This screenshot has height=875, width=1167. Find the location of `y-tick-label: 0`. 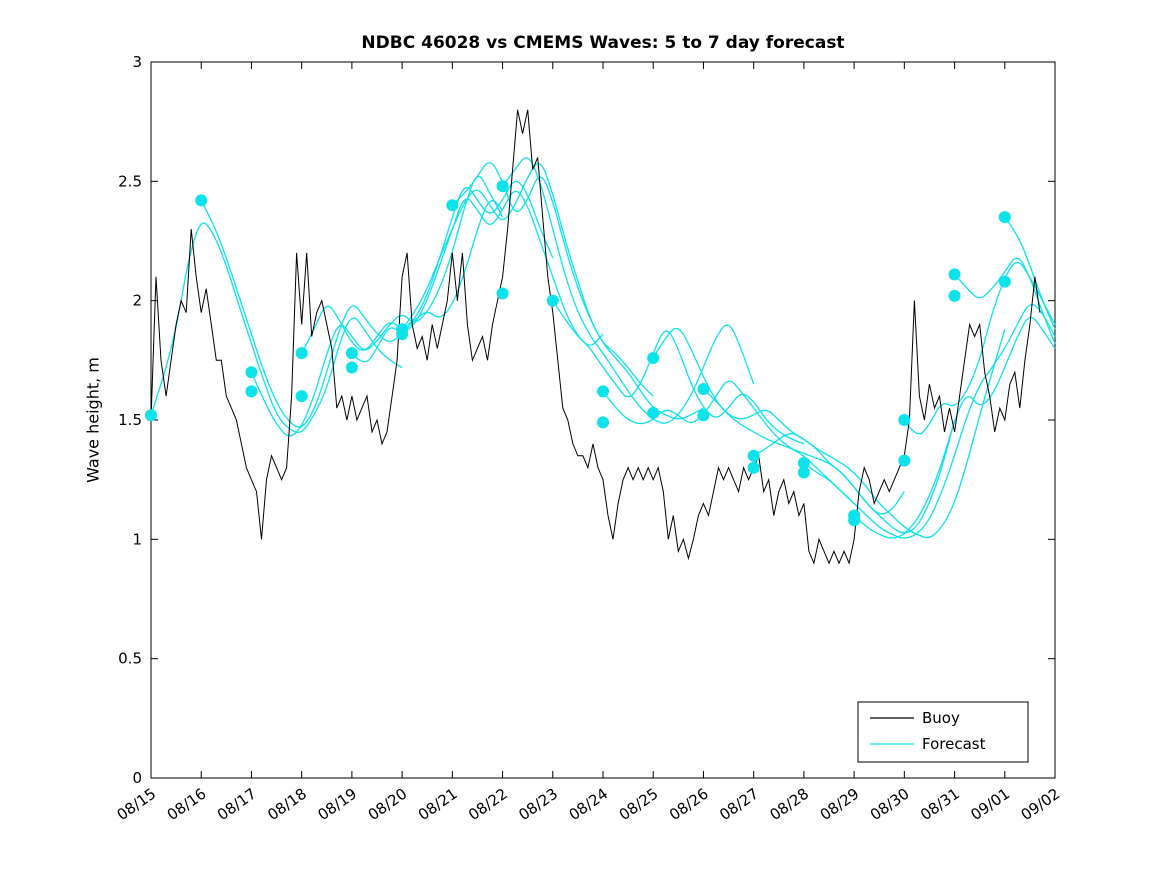

y-tick-label: 0 is located at coordinates (137, 778).